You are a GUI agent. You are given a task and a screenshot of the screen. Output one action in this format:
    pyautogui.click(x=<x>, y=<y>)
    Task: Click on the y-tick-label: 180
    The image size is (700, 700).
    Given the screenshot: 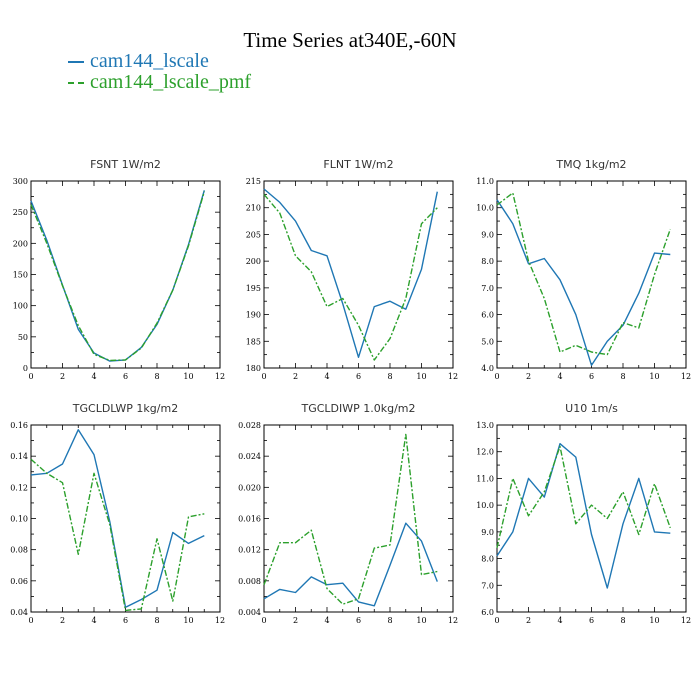 What is the action you would take?
    pyautogui.click(x=253, y=368)
    